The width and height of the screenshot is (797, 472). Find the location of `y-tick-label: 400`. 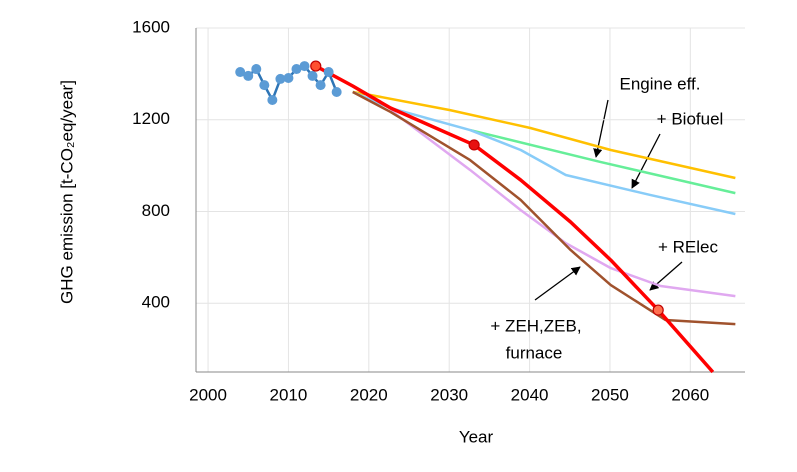

y-tick-label: 400 is located at coordinates (156, 302).